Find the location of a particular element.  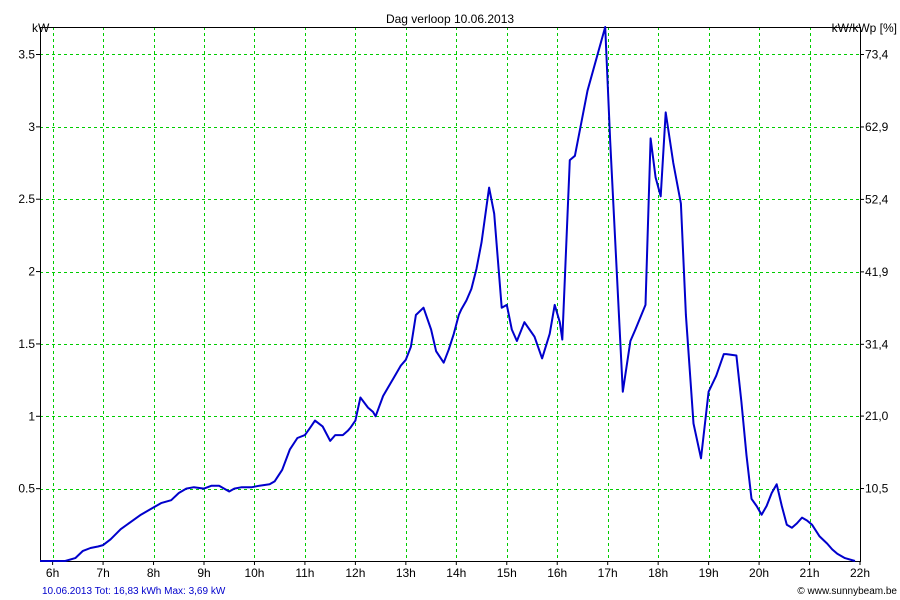

y2-axis-ticks: 10,5 21,0 31,4 41,9 52,4 62,9 73,4 is located at coordinates (874, 271).